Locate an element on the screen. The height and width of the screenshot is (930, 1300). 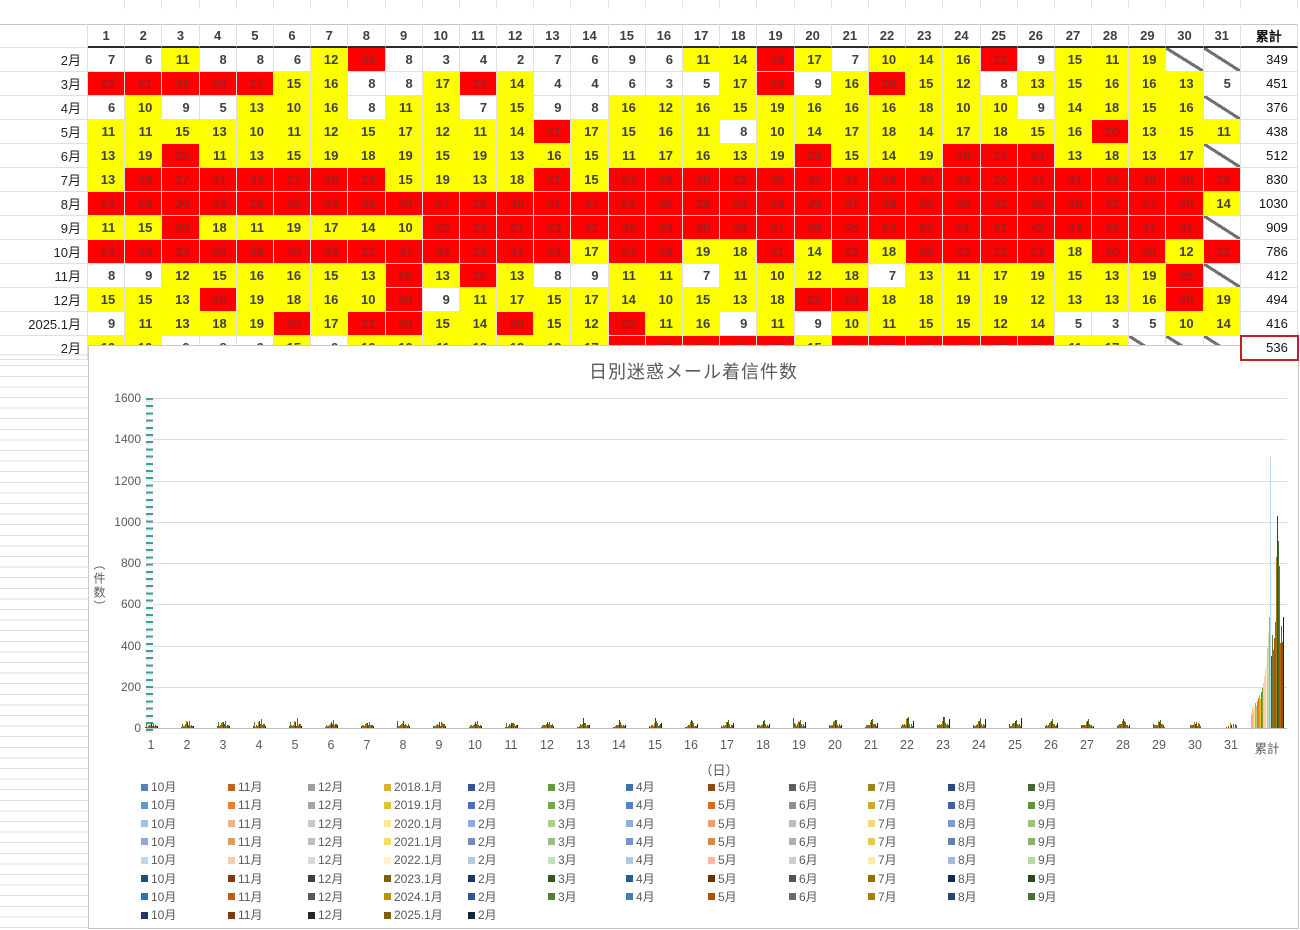
day-cell: 6 is located at coordinates (590, 60).